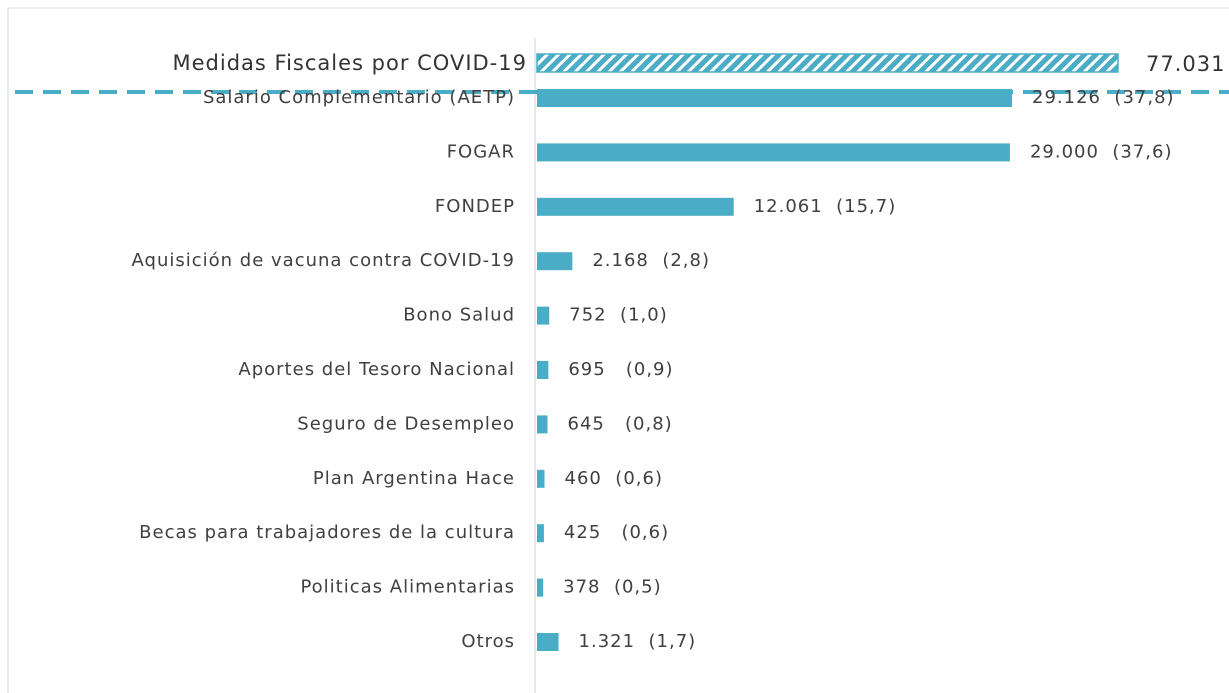 This screenshot has height=693, width=1229. I want to click on category-label: Aquisición de vacuna contra COVID-19, so click(323, 260).